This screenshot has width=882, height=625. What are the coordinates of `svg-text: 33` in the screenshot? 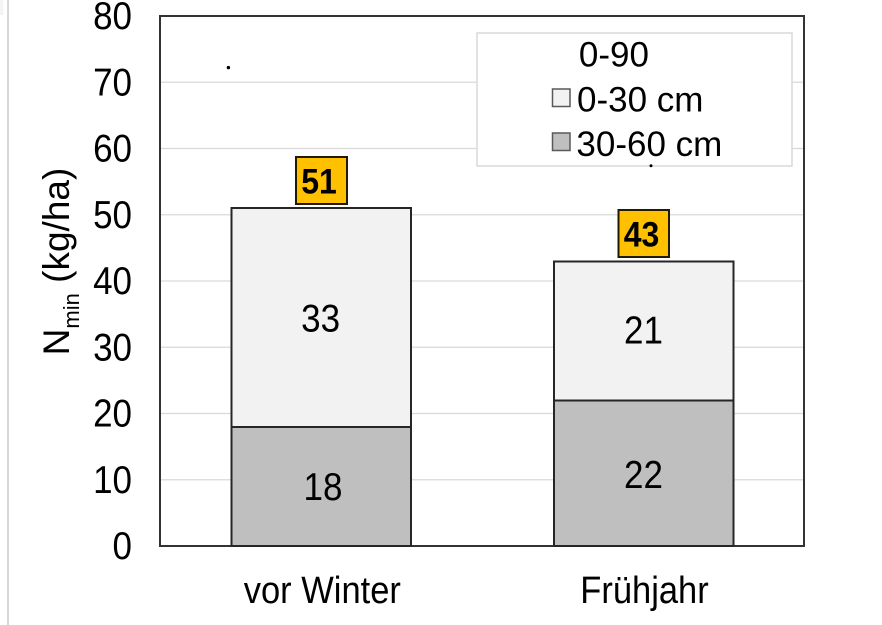 It's located at (320, 318).